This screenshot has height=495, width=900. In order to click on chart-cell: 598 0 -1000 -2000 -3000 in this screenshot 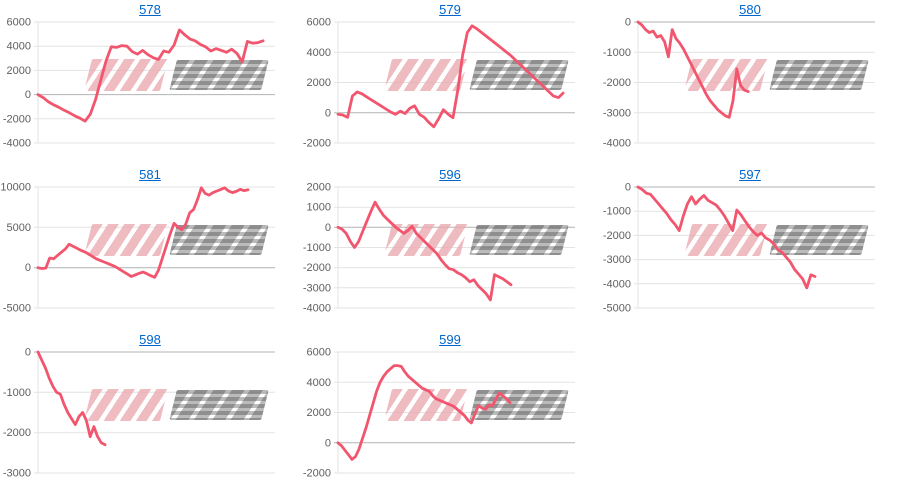, I will do `click(150, 412)`.